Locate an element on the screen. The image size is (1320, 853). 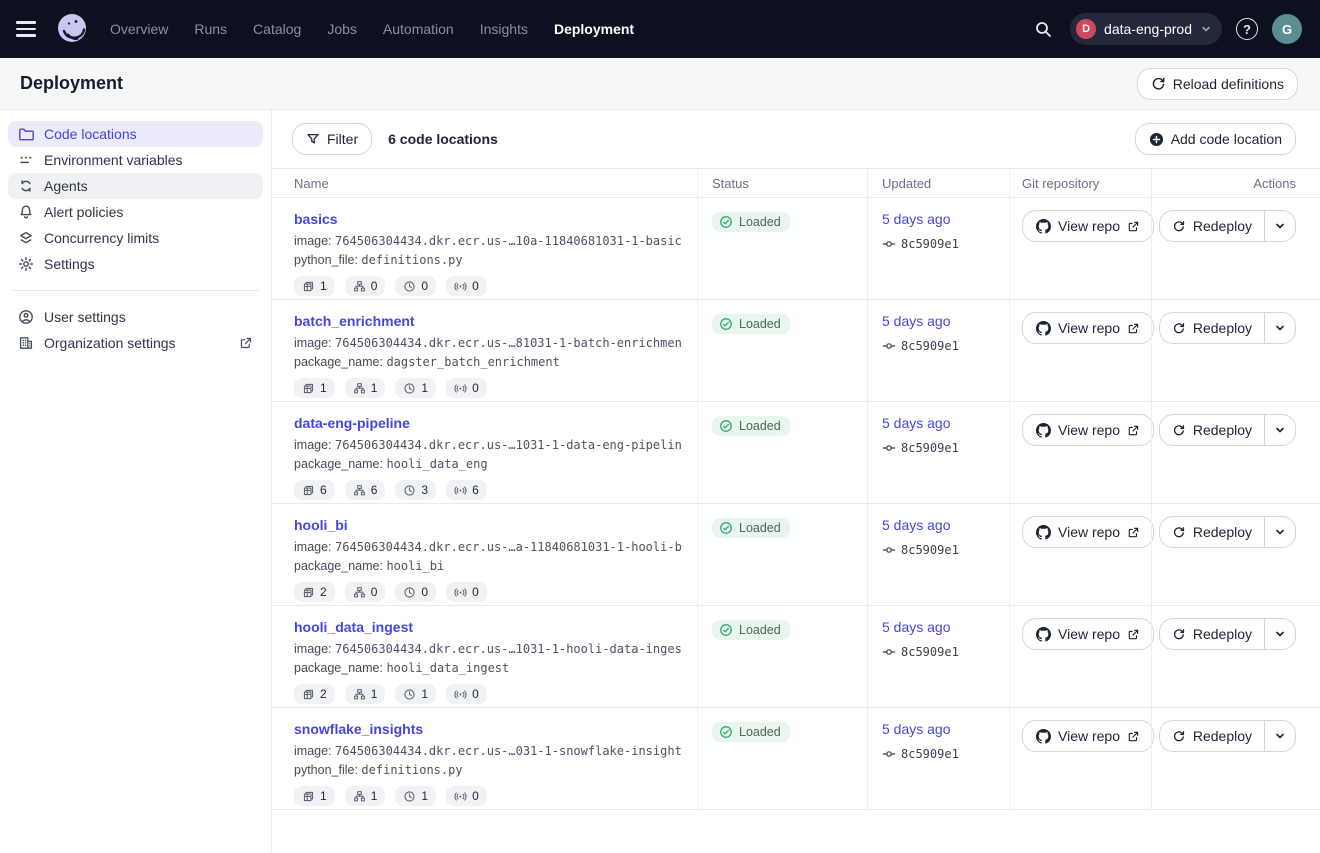
menu-icon is located at coordinates (28, 29).